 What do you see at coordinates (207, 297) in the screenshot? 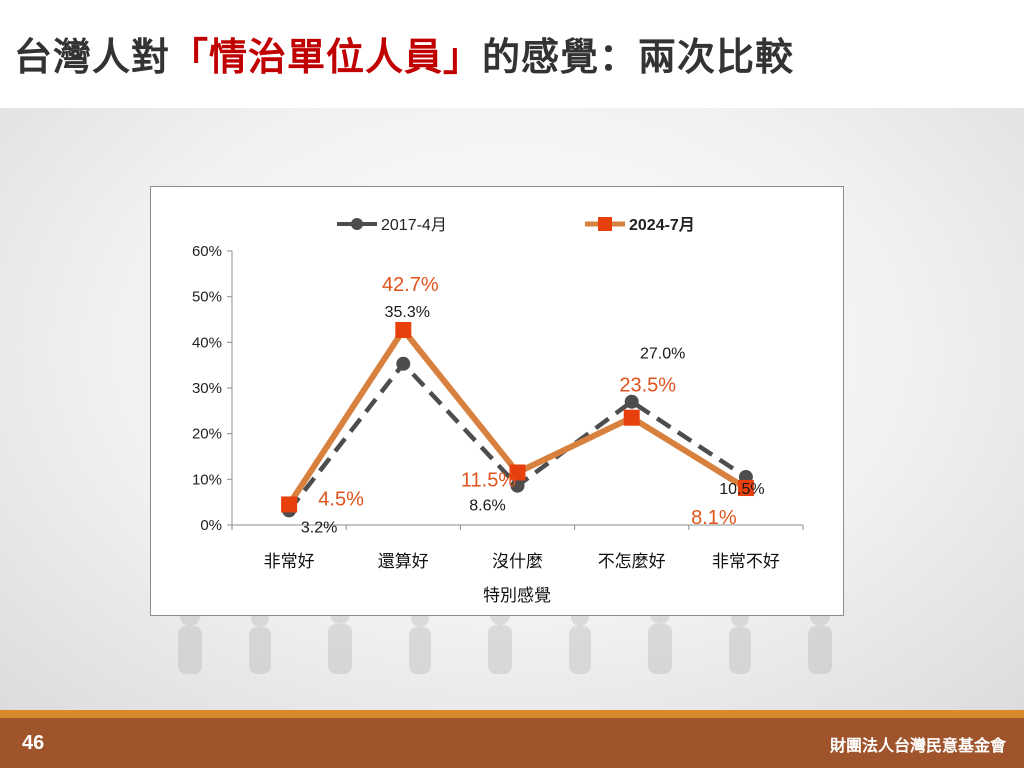
I see `y-tick-label: 50%` at bounding box center [207, 297].